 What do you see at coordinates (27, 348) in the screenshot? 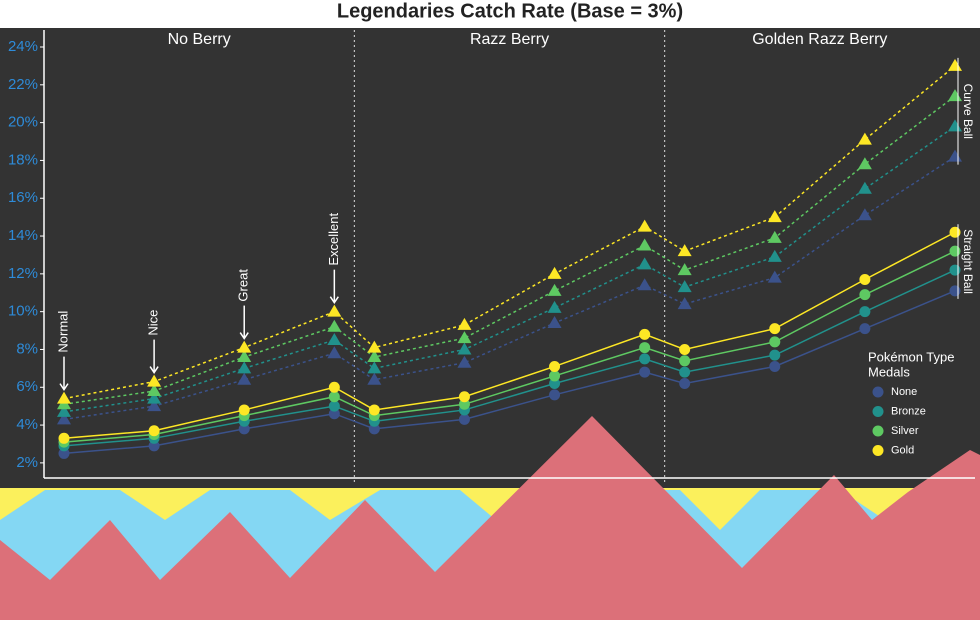
I see `y-tick-label: 8%` at bounding box center [27, 348].